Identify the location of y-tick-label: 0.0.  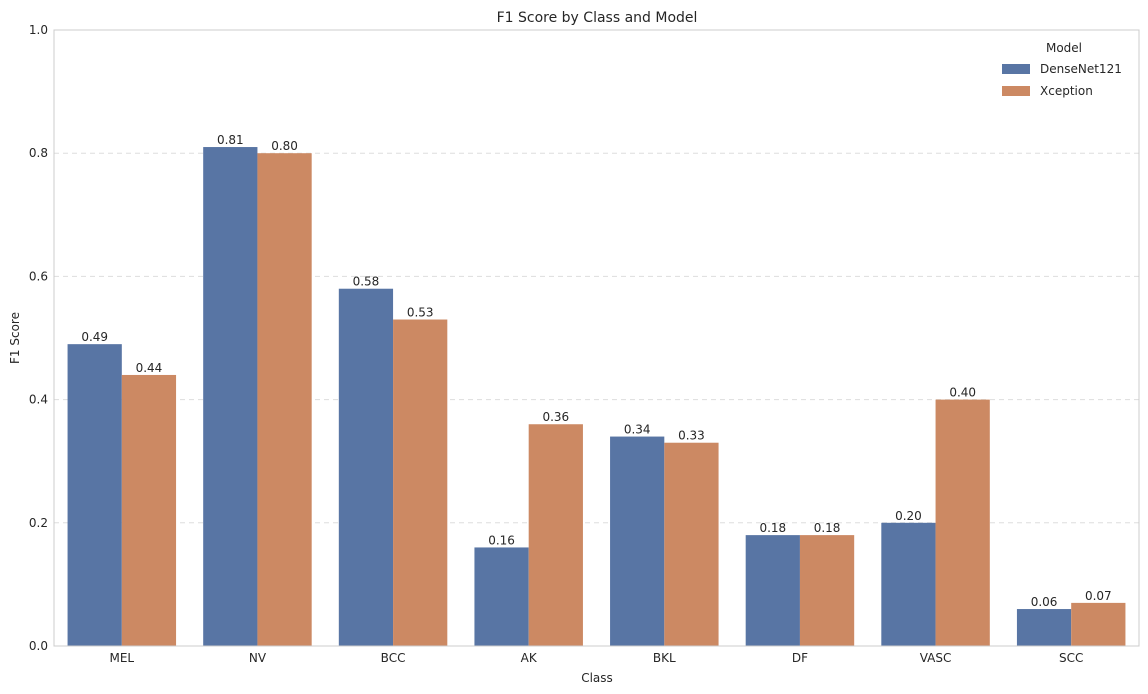
(38, 646).